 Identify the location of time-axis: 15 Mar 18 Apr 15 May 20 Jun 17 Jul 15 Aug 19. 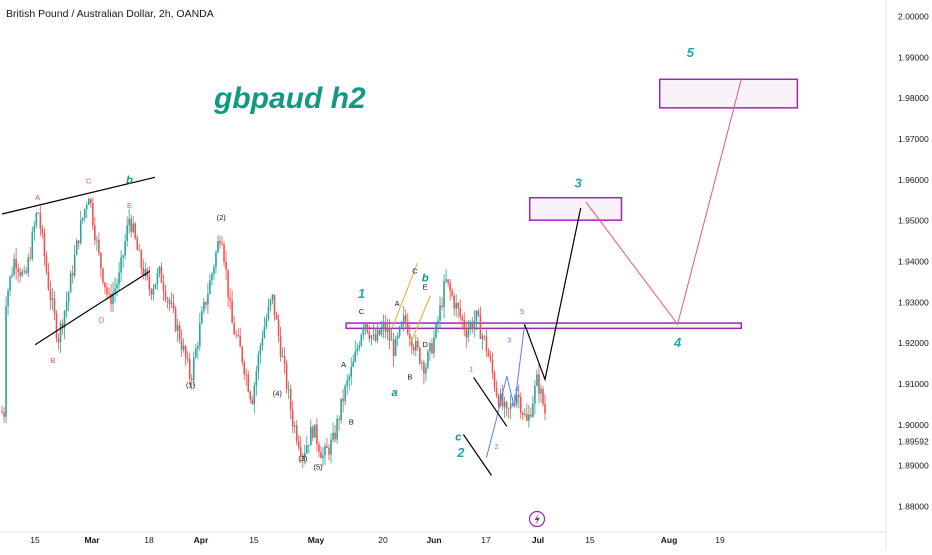
(442, 538).